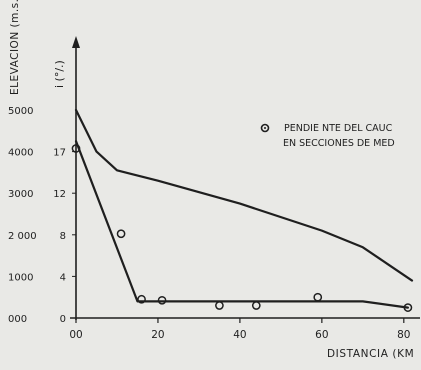  I want to click on x-tick-label: 20, so click(157, 335).